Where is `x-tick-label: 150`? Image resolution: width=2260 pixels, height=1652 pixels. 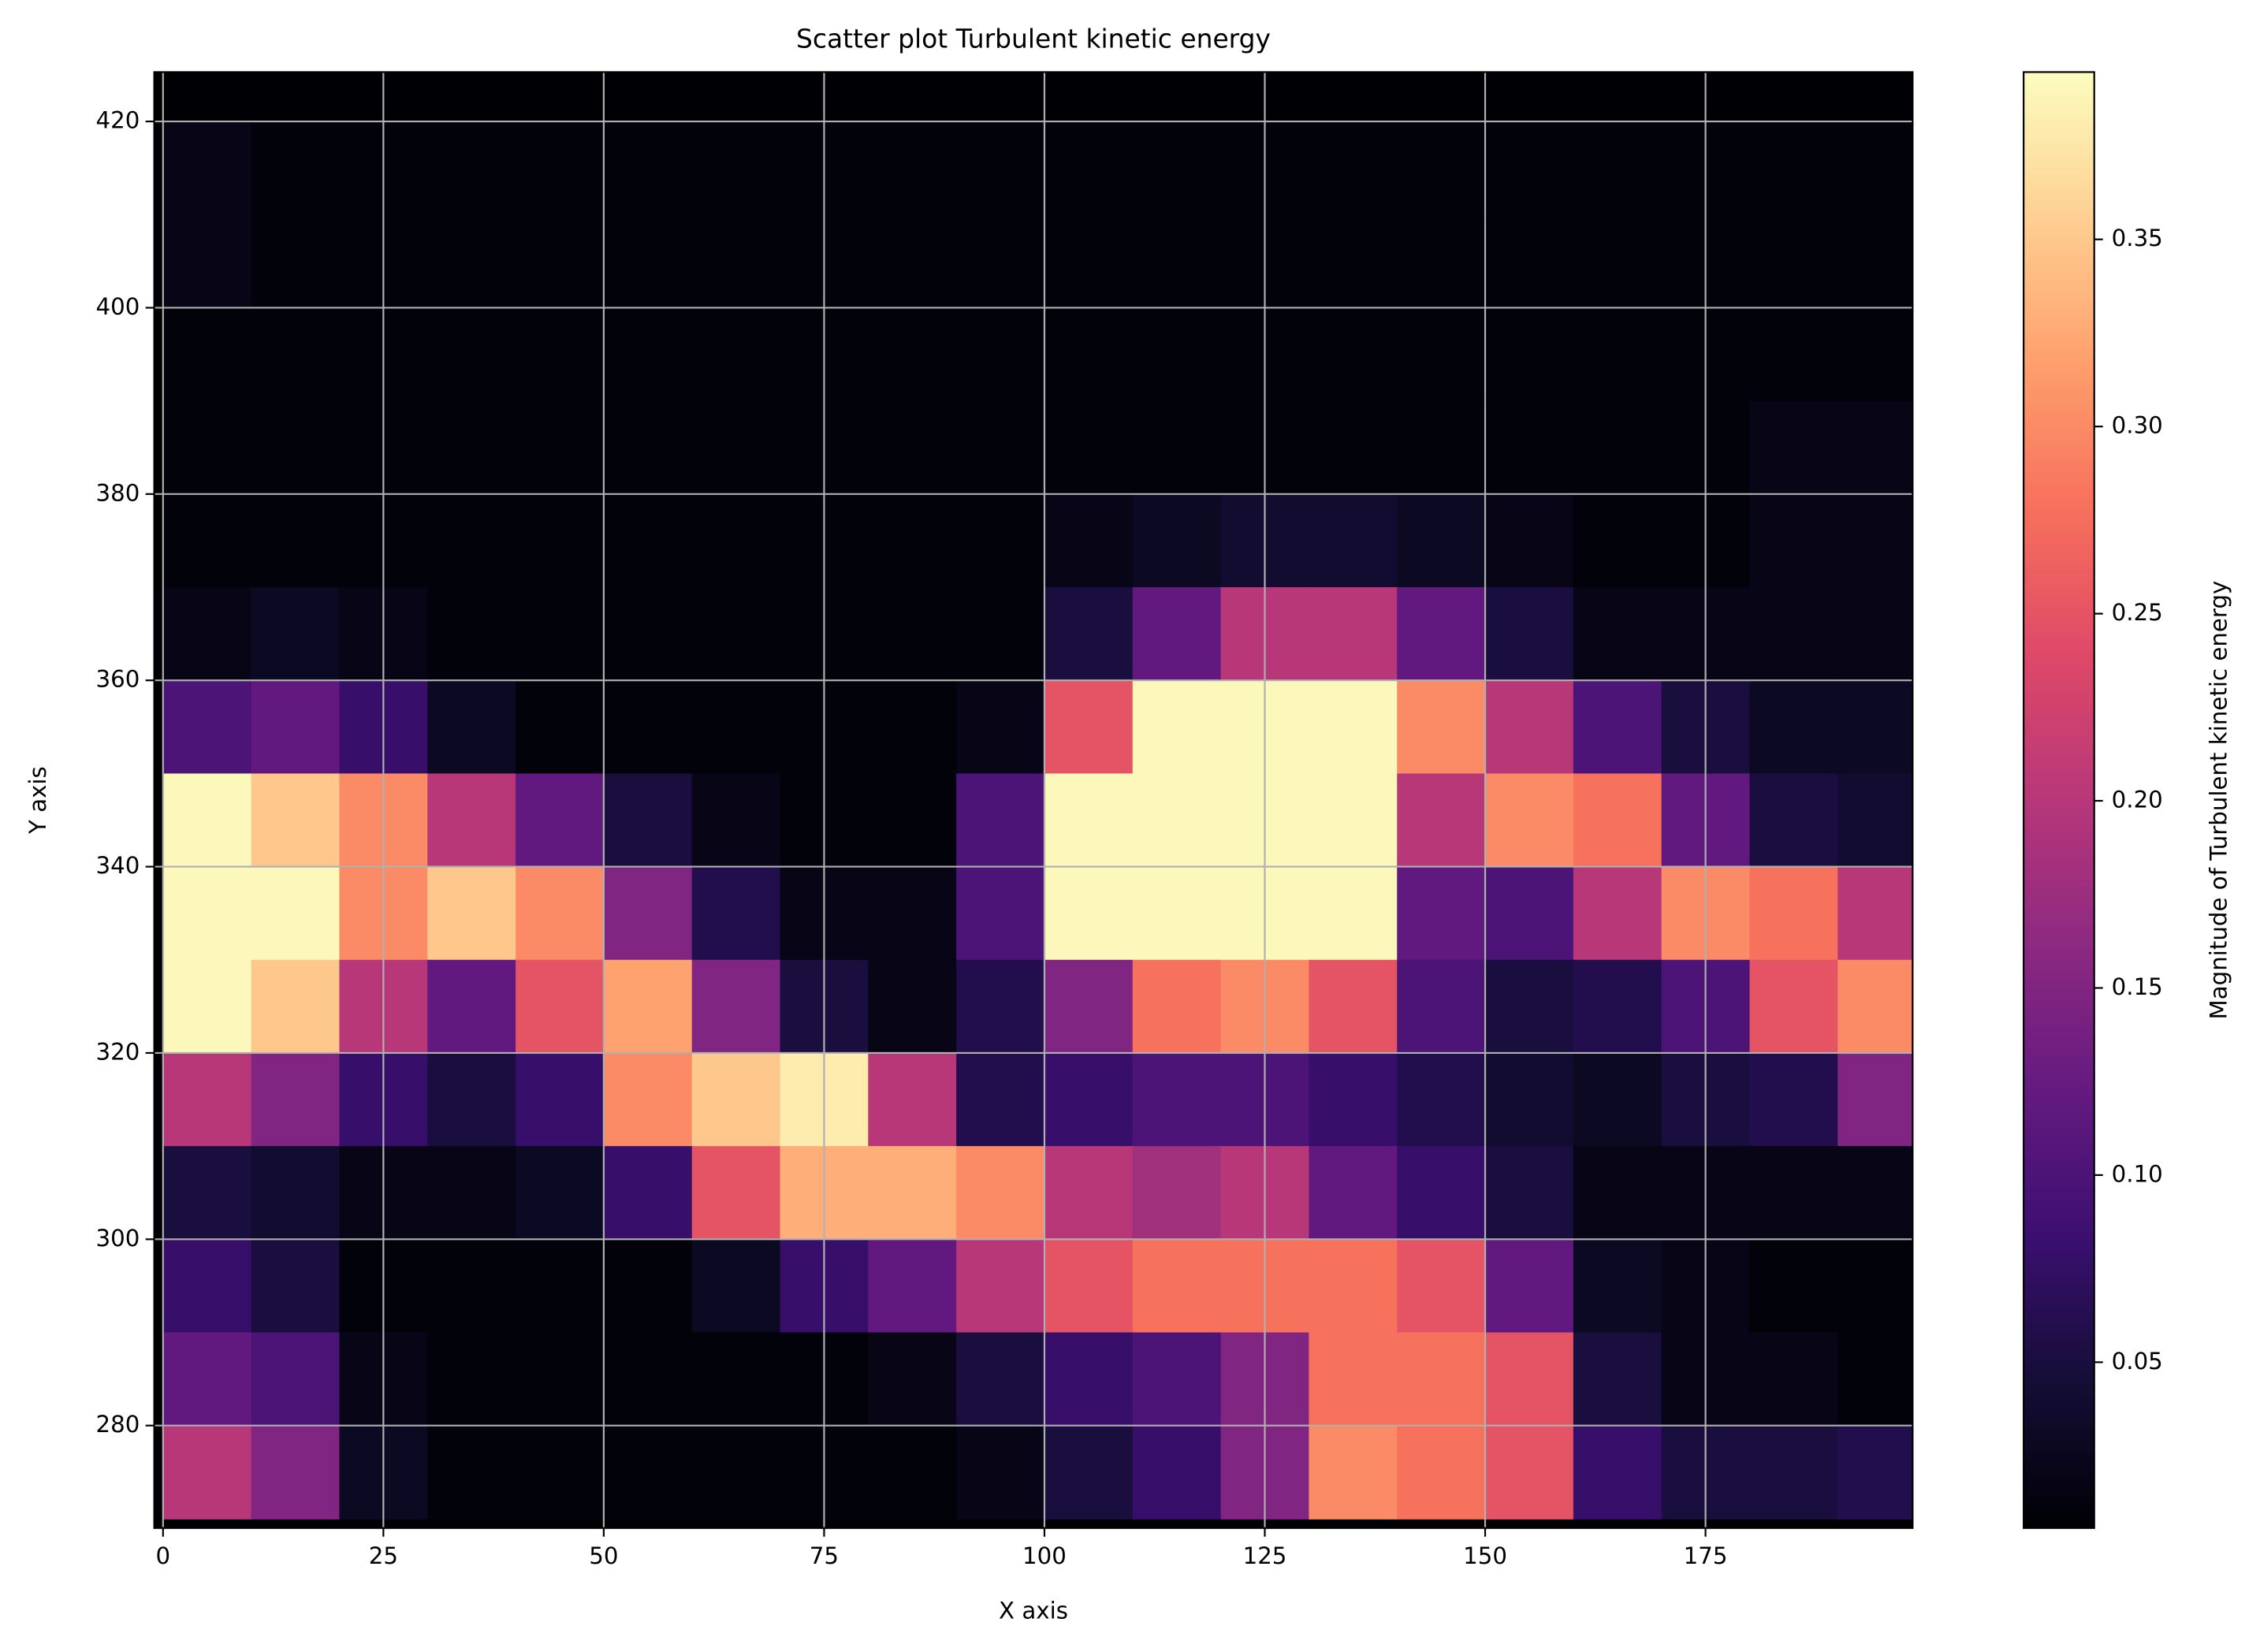
x-tick-label: 150 is located at coordinates (1485, 1555).